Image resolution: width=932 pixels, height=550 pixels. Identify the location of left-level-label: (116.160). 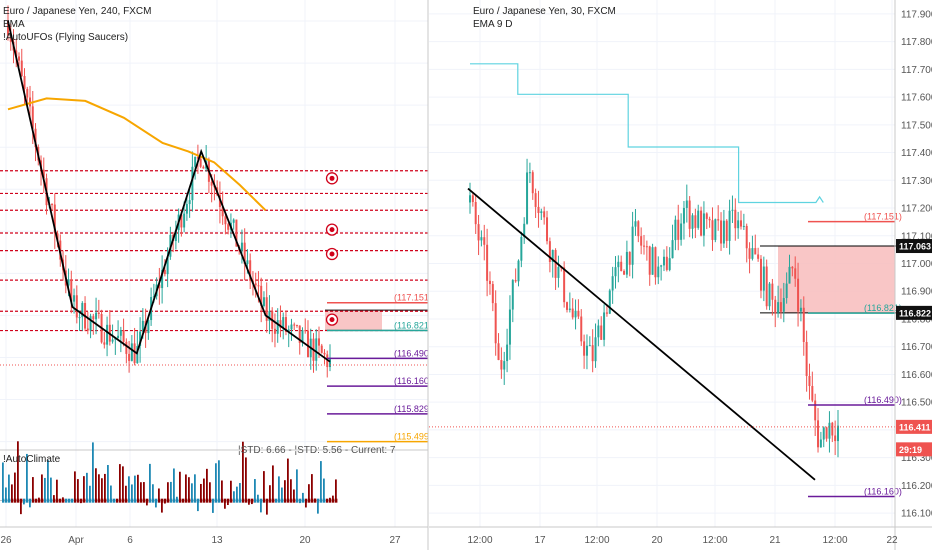
(413, 381).